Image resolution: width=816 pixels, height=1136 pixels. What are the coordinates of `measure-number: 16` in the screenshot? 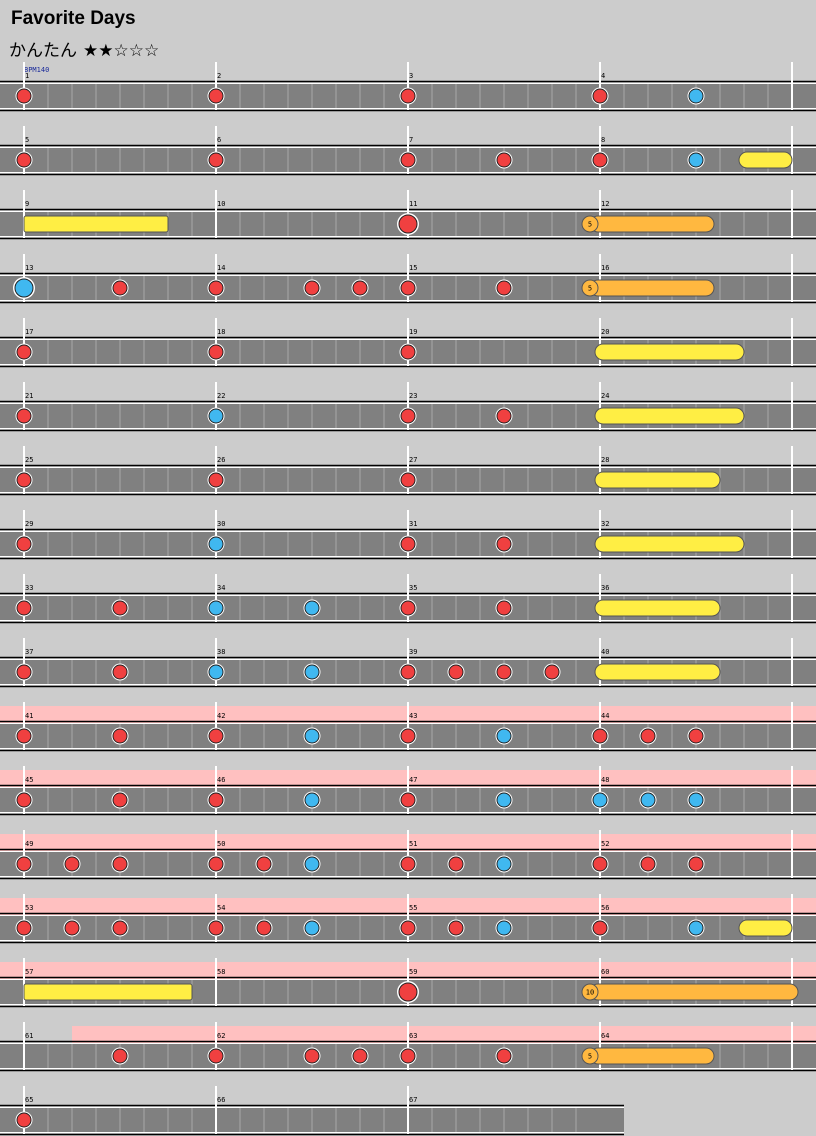 It's located at (605, 268).